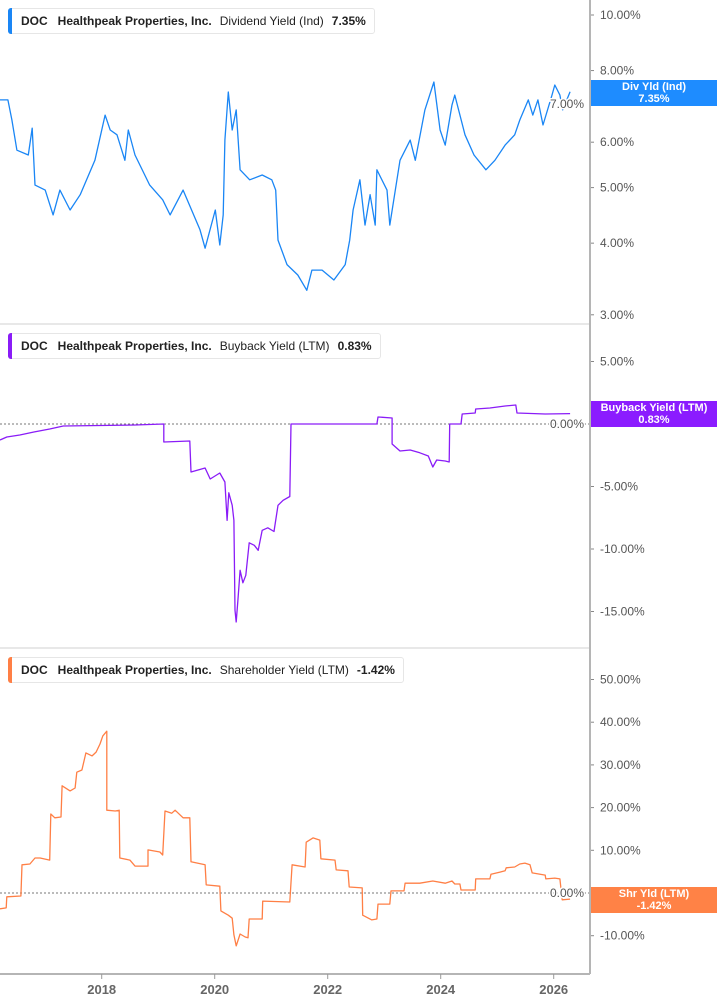 This screenshot has height=1005, width=717. What do you see at coordinates (101, 989) in the screenshot?
I see `x-tick-label: 2018` at bounding box center [101, 989].